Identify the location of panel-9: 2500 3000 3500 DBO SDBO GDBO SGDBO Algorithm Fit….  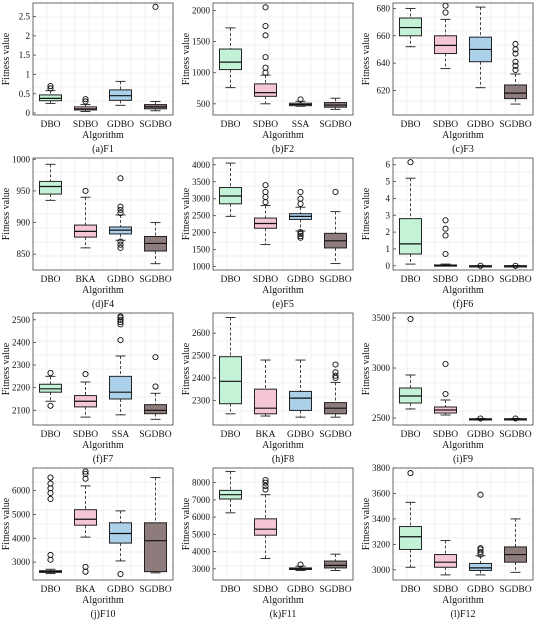
(447, 388).